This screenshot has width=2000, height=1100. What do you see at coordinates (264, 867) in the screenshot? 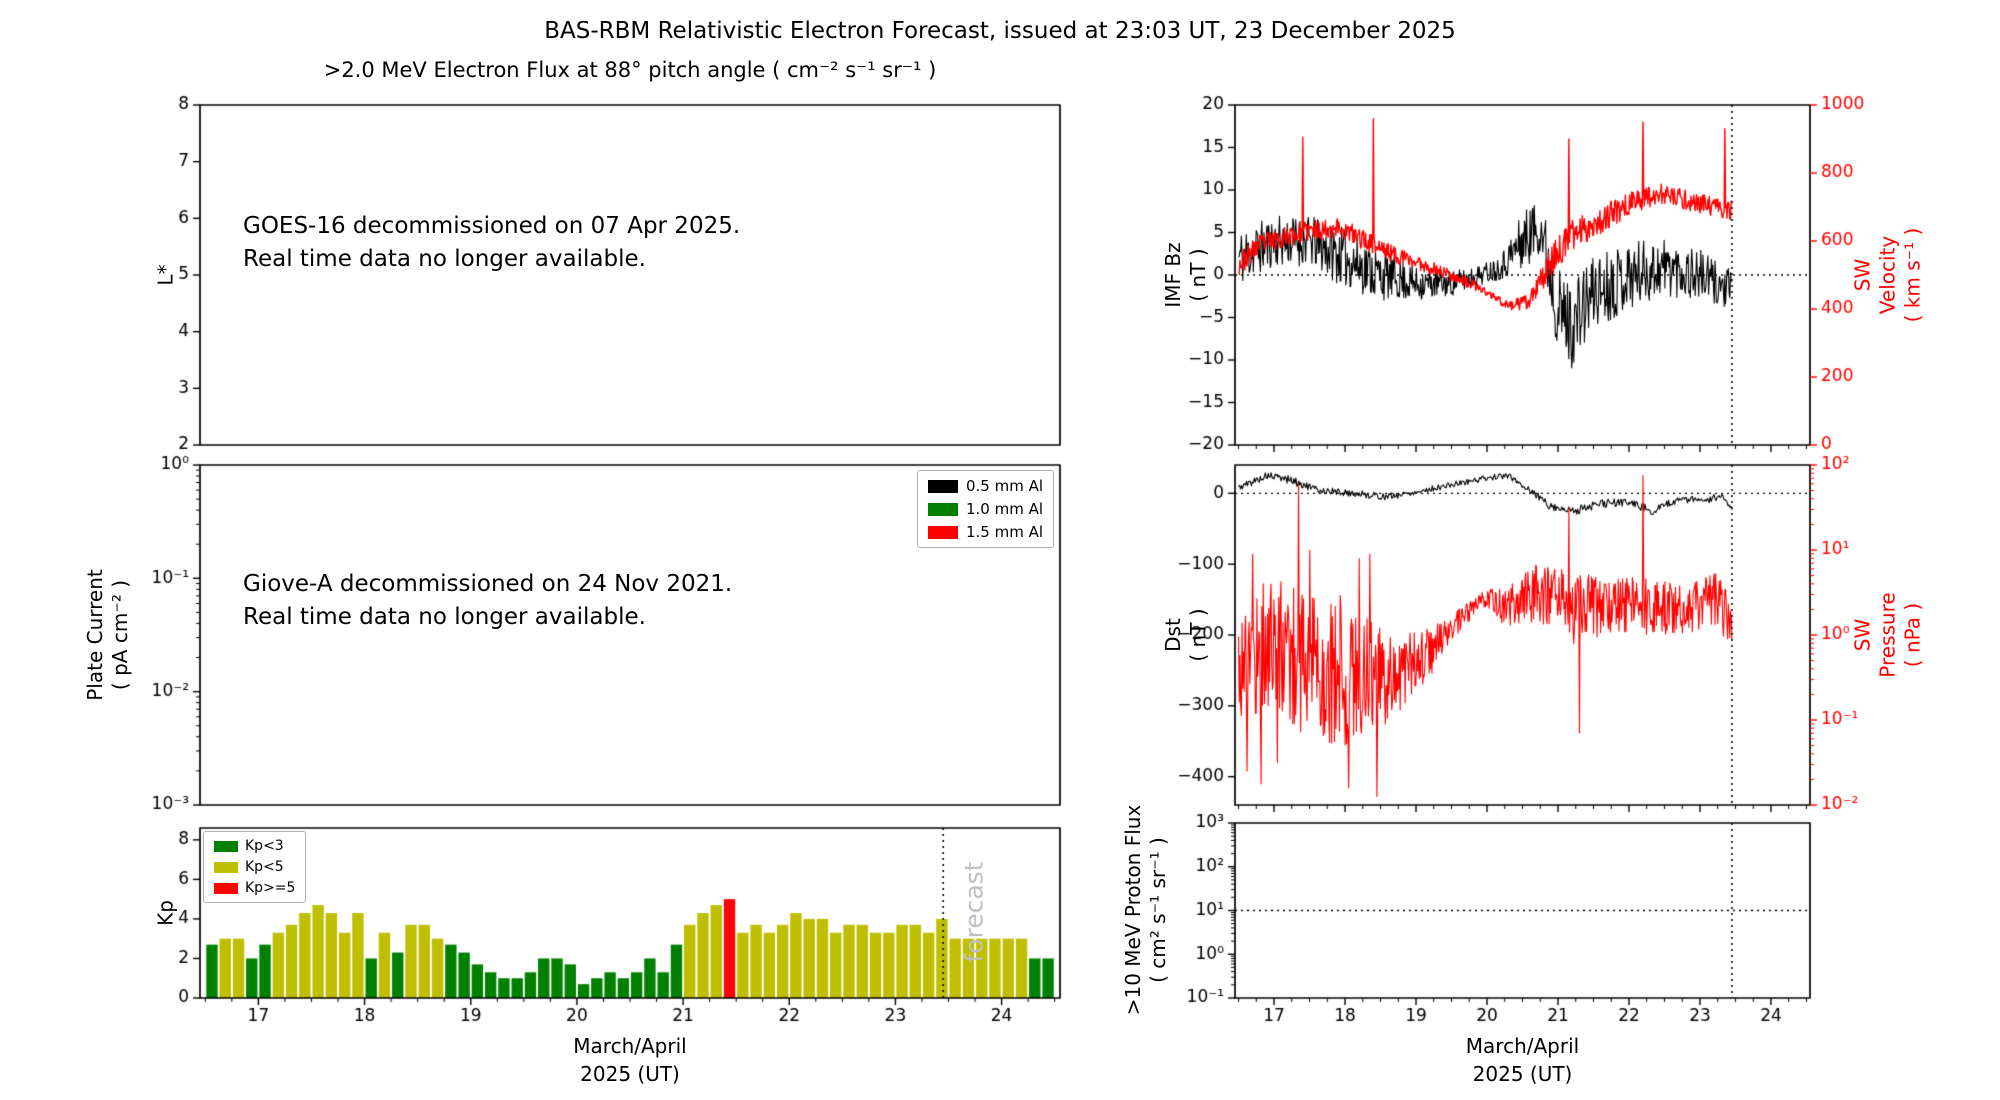
I see `legend-label: Kp<5` at bounding box center [264, 867].